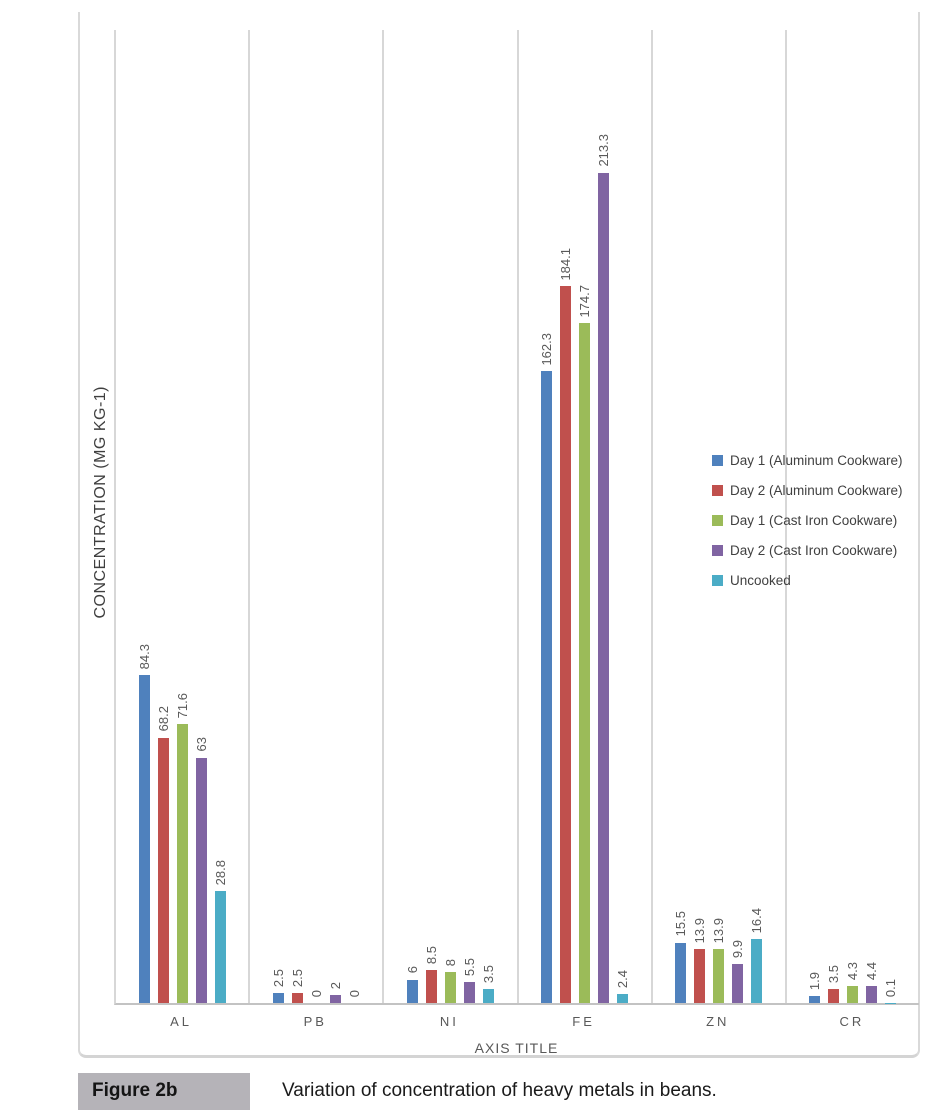 The height and width of the screenshot is (1112, 934). Describe the element at coordinates (516, 1048) in the screenshot. I see `x-axis-title: AXIS TITLE` at that location.